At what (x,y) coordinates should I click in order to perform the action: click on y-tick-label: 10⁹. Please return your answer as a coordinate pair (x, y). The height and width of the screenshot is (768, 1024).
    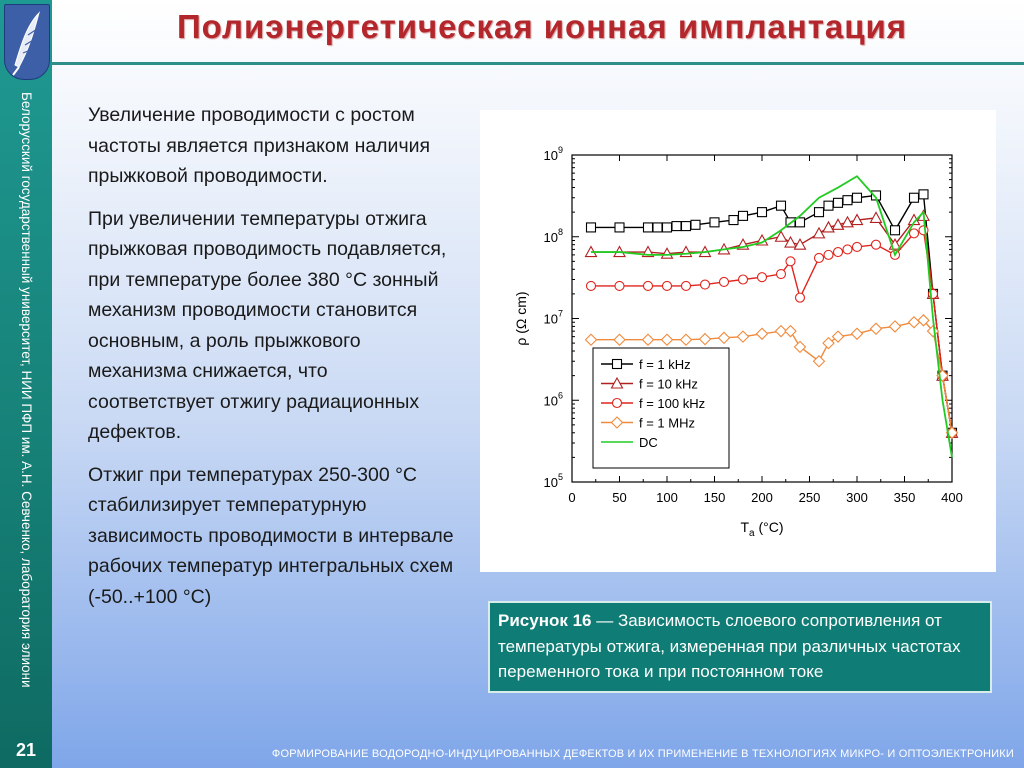
    Looking at the image, I should click on (553, 154).